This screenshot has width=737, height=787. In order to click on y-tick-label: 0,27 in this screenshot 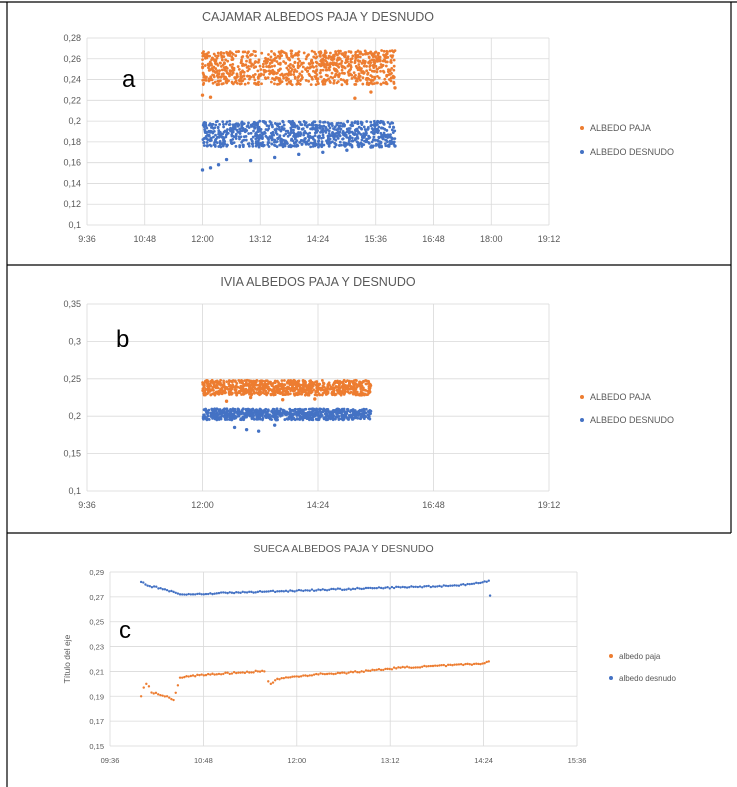, I will do `click(96, 597)`.